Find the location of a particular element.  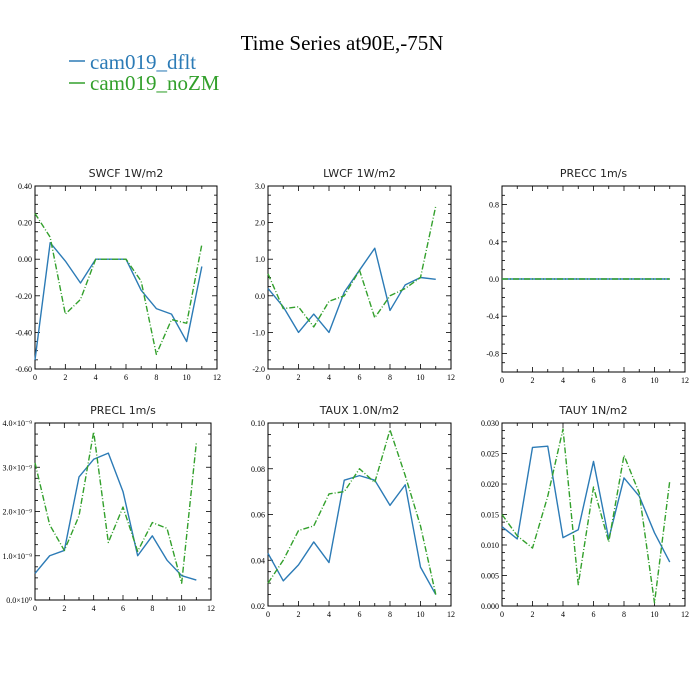

plot-frame-swcf is located at coordinates (126, 277).